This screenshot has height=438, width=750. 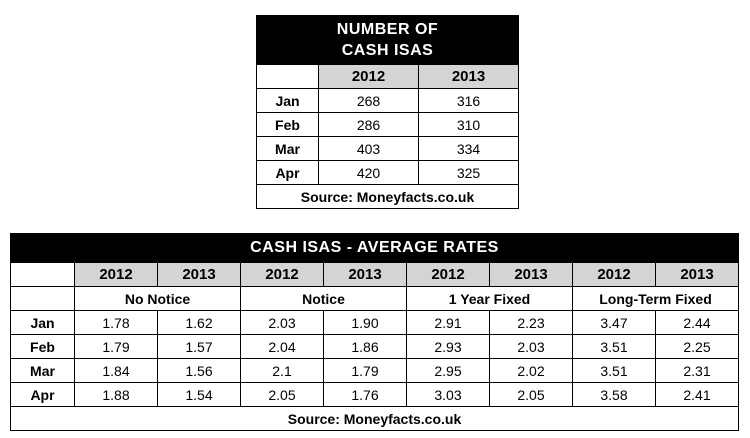 I want to click on rates-year-header-6: 2012, so click(x=614, y=274).